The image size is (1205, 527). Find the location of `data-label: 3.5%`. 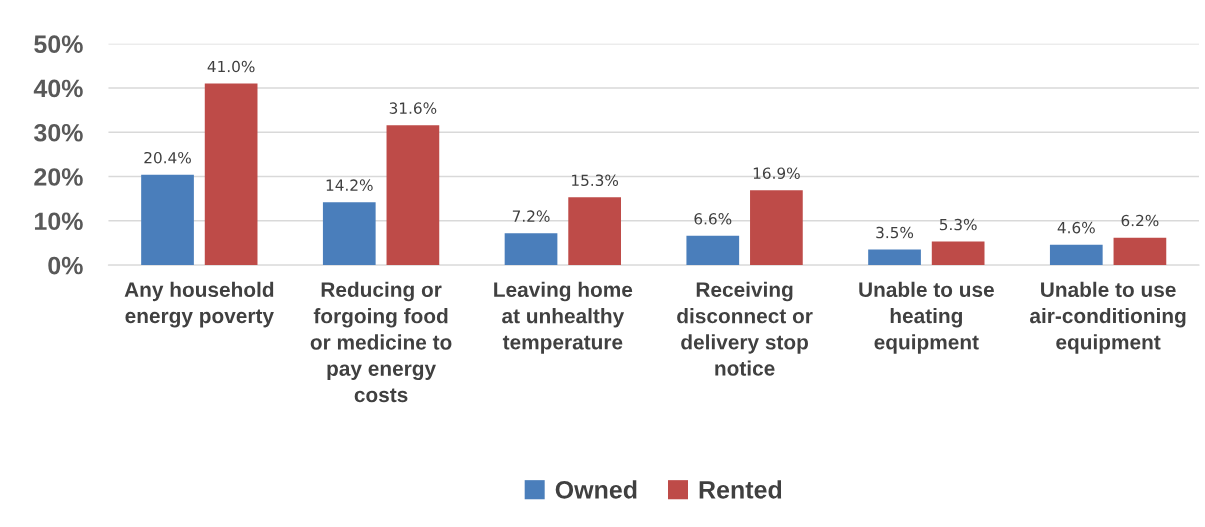

data-label: 3.5% is located at coordinates (895, 232).